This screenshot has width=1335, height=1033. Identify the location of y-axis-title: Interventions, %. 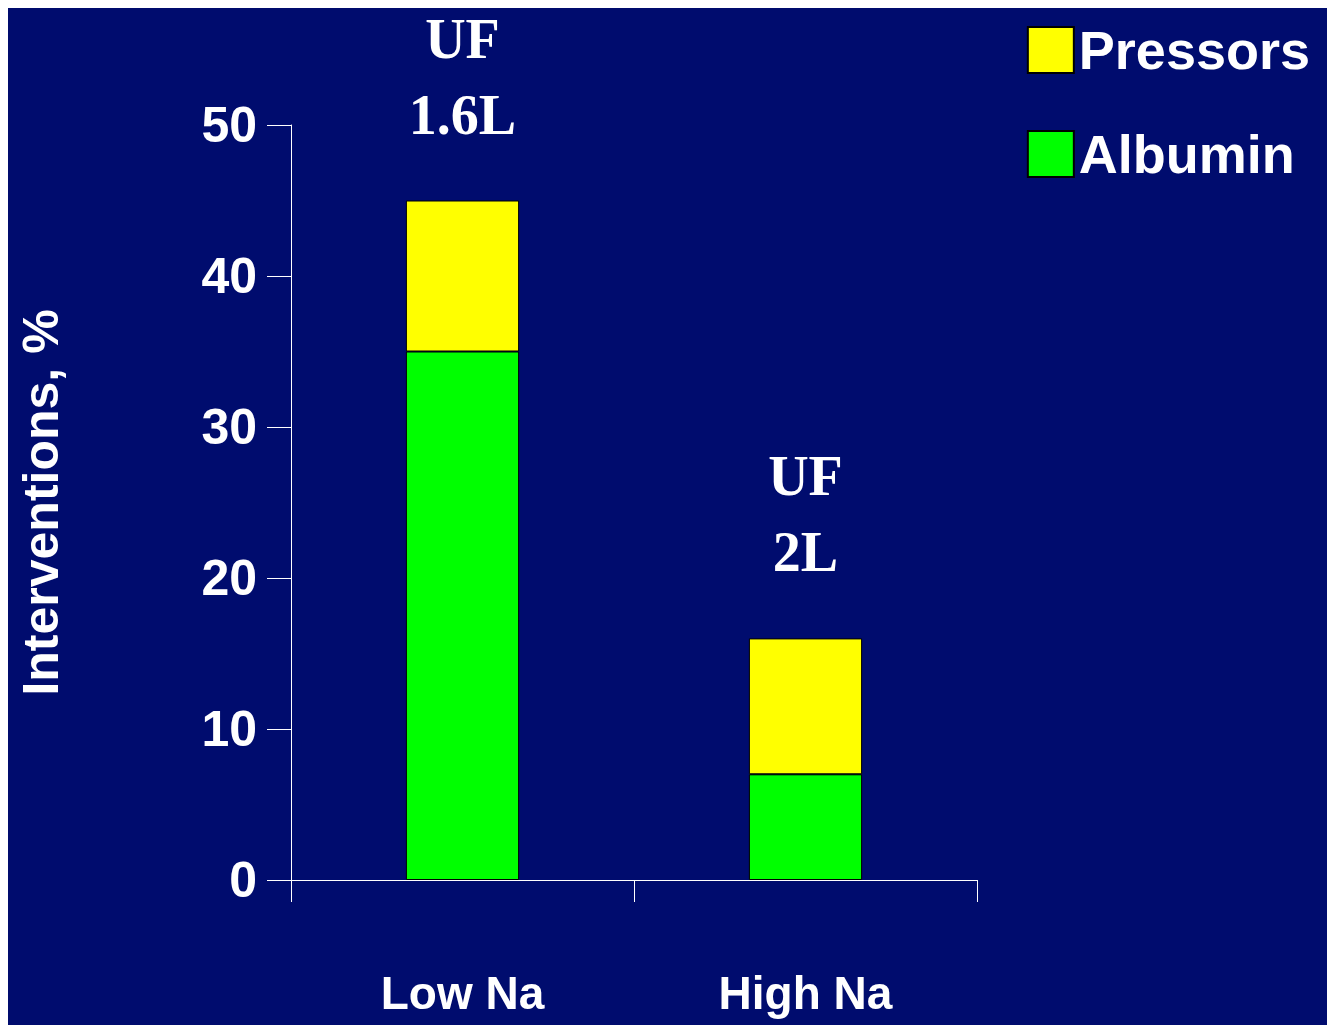
(41, 502).